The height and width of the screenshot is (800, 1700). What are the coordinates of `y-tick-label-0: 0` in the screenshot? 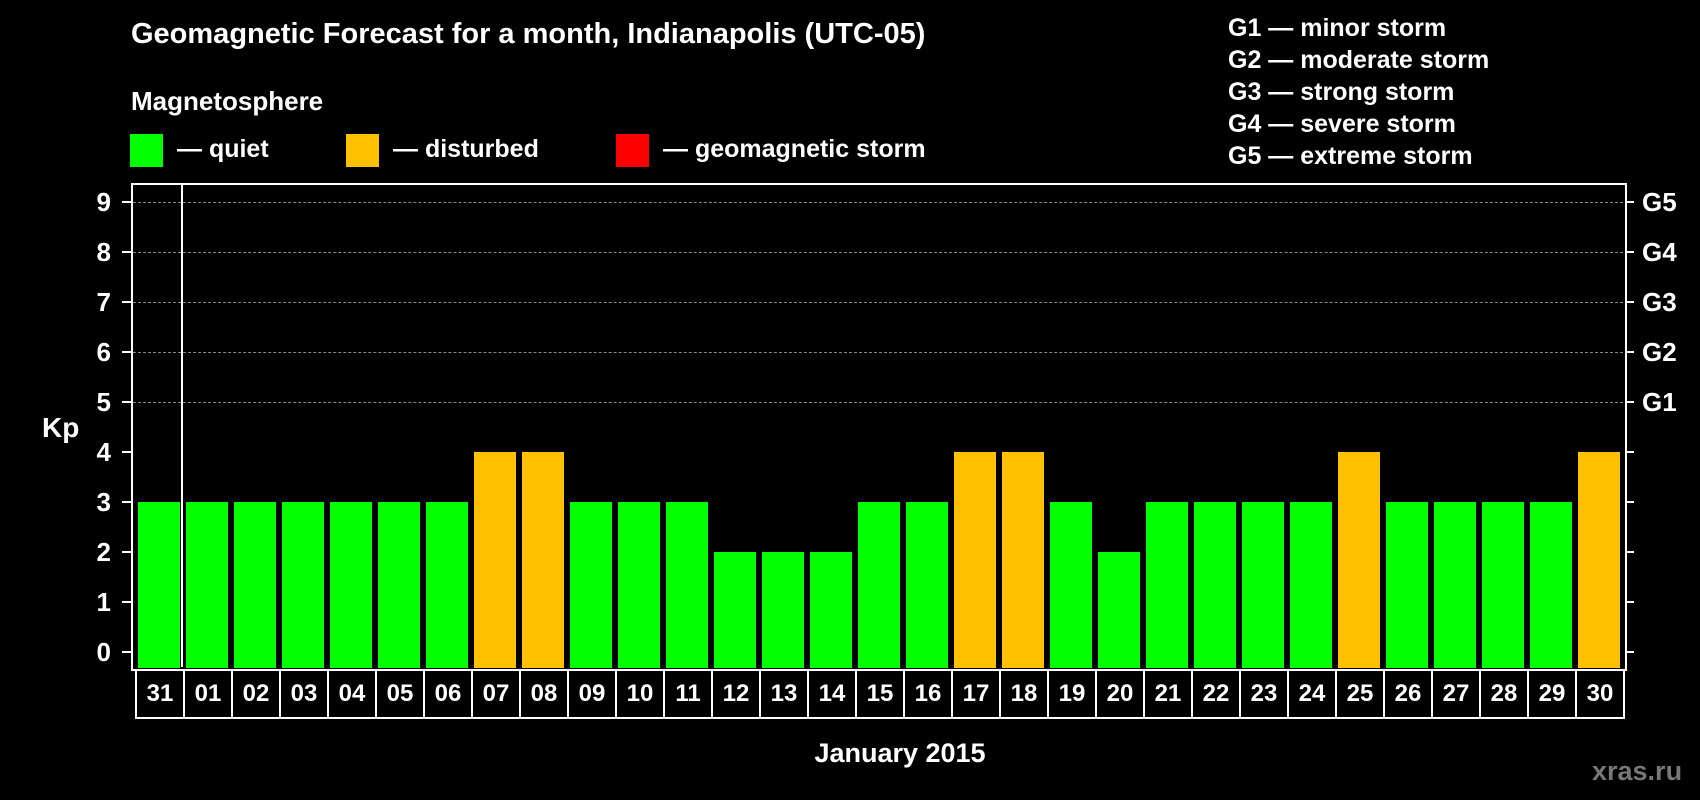 It's located at (103, 652).